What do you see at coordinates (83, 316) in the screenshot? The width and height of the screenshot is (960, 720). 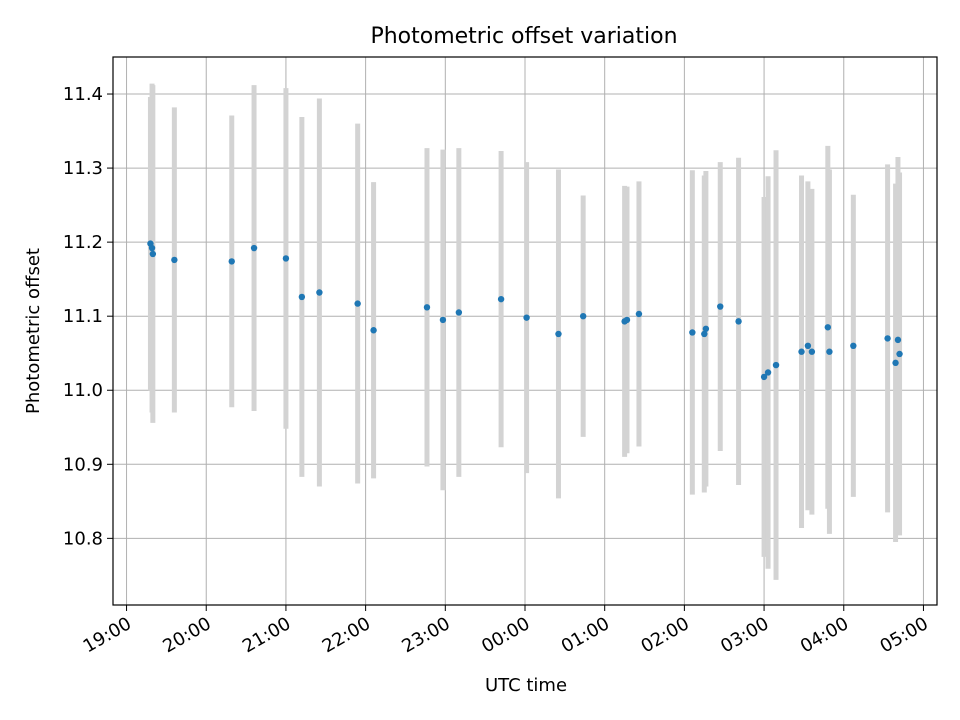 I see `y-tick-label: 11.1` at bounding box center [83, 316].